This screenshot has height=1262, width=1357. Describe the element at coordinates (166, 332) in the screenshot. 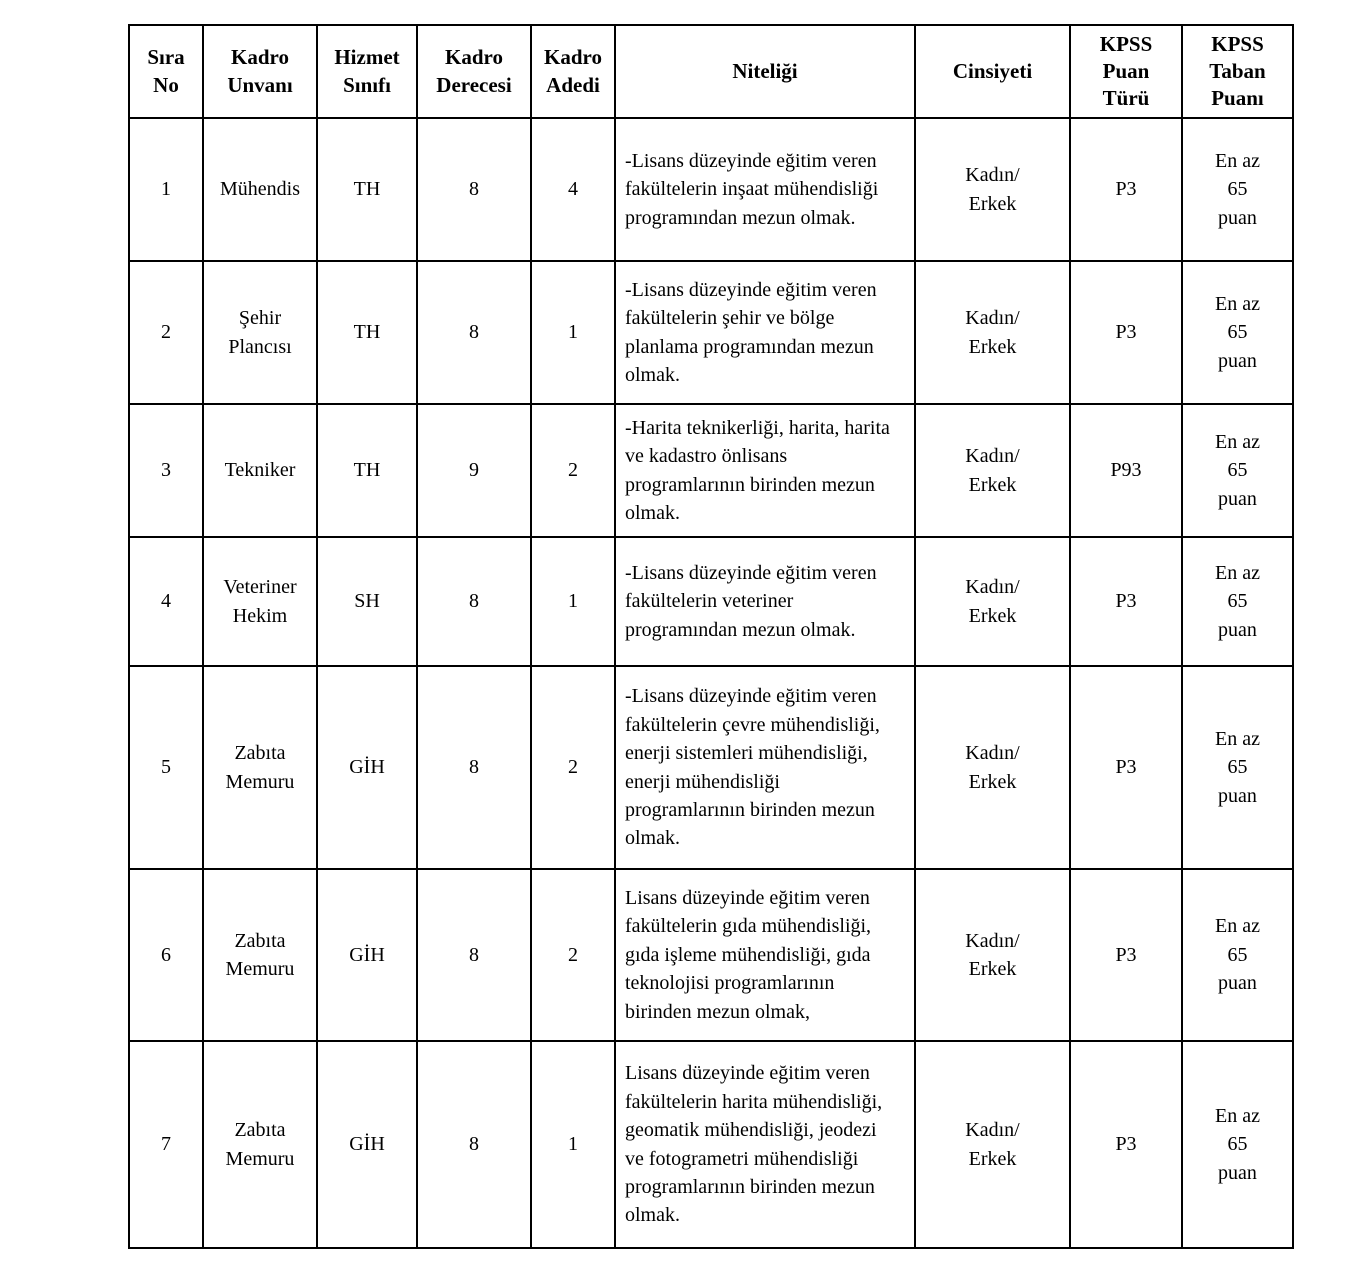

I see `cell-sira-no: 2` at that location.